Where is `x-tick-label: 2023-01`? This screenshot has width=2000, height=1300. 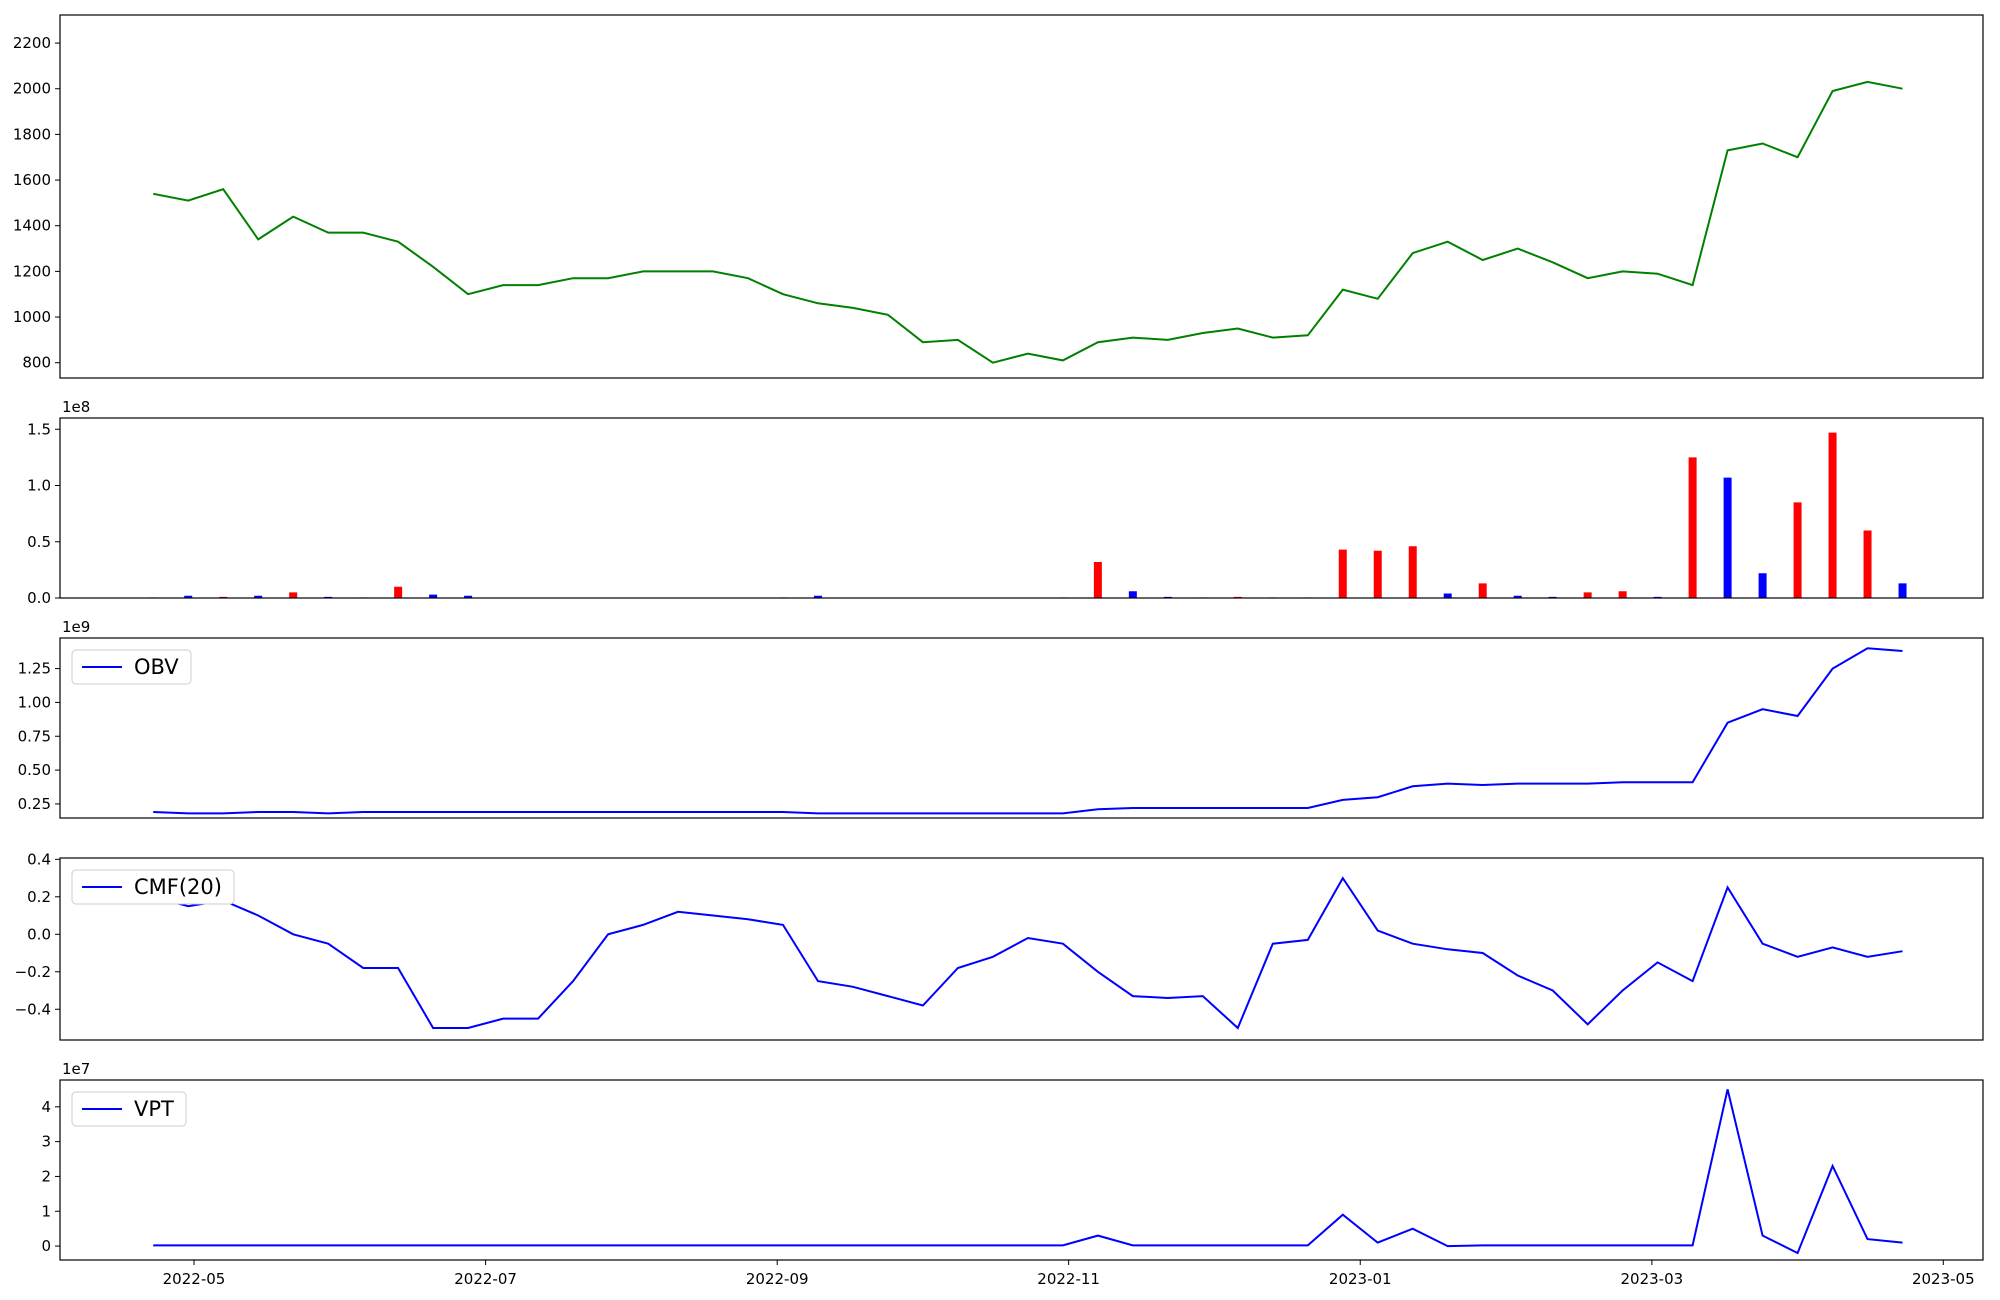
x-tick-label: 2023-01 is located at coordinates (1360, 1279).